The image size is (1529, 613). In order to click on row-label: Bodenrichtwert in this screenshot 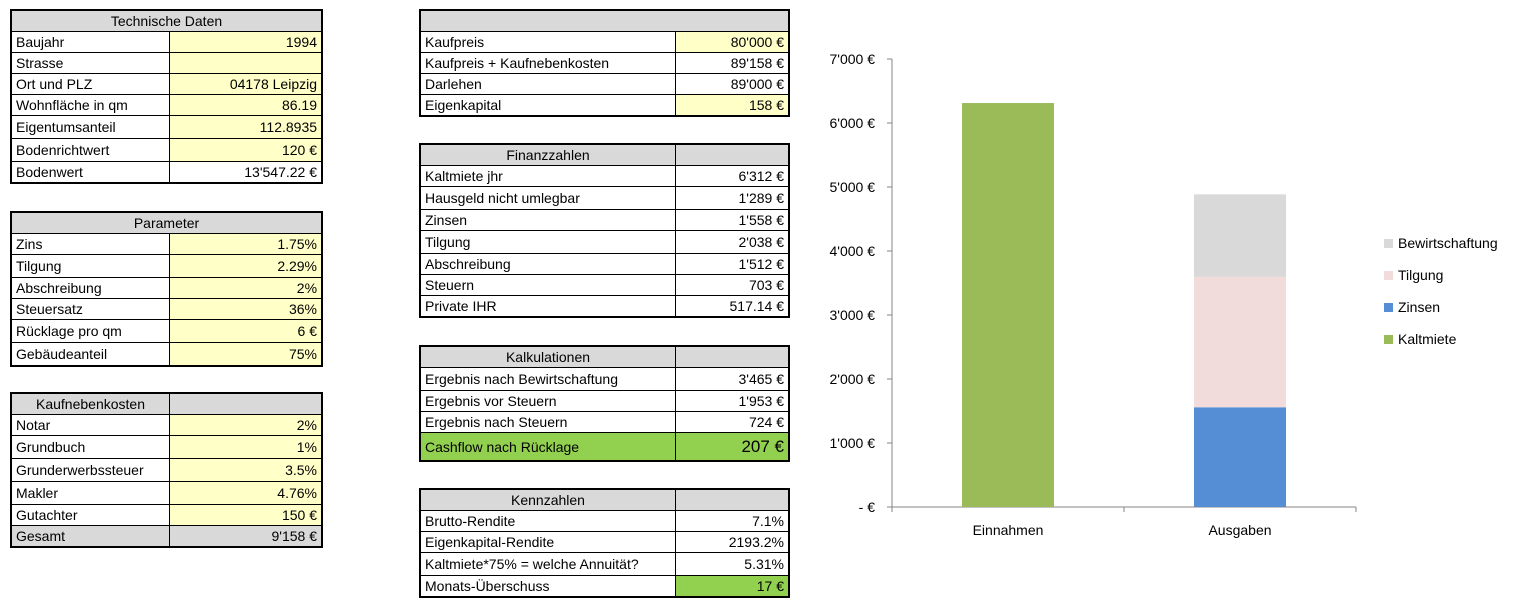, I will do `click(90, 150)`.